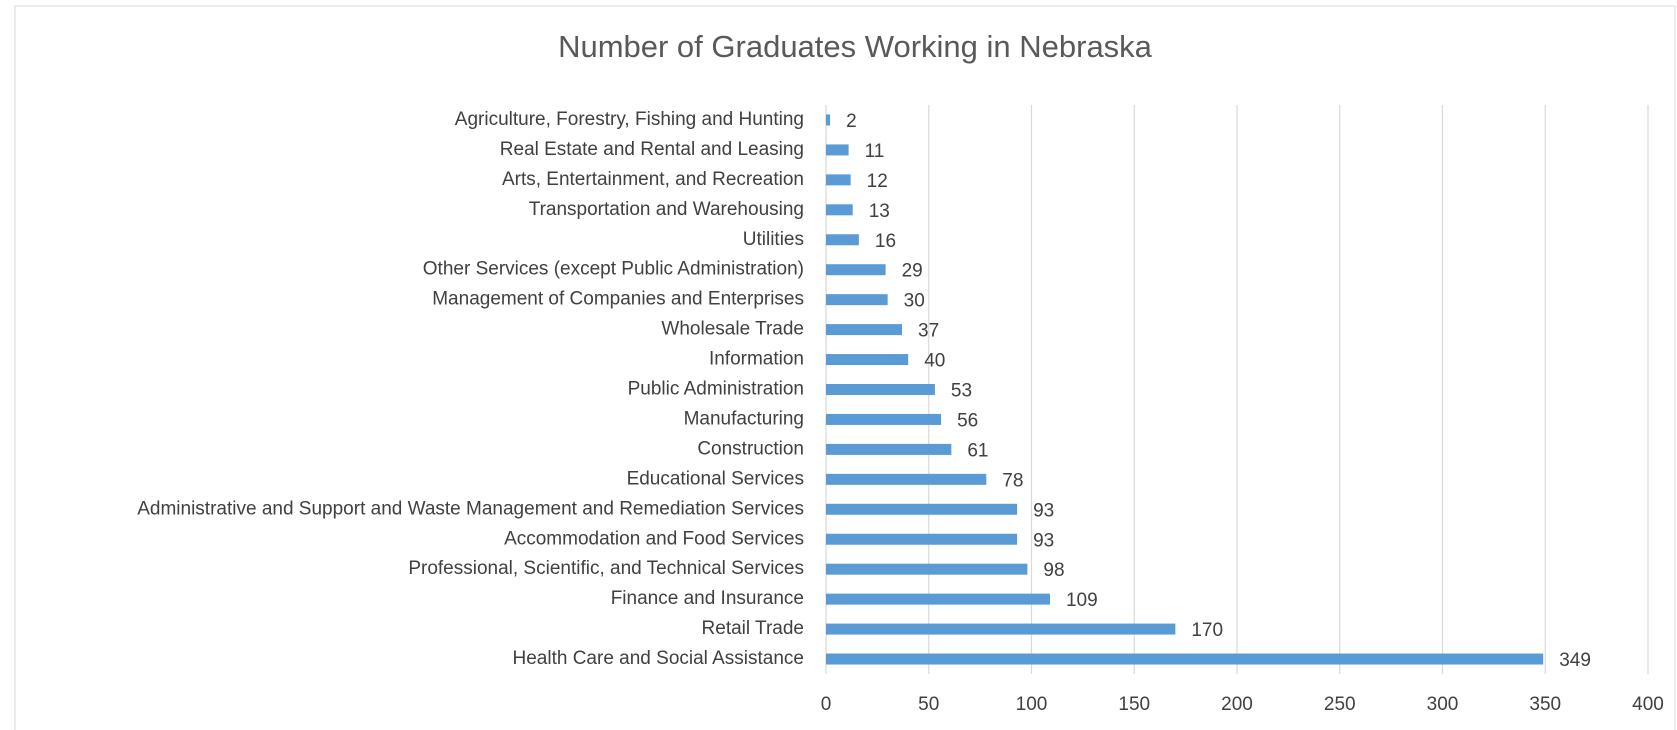 The height and width of the screenshot is (730, 1677). What do you see at coordinates (826, 704) in the screenshot?
I see `x-tick-label: 0` at bounding box center [826, 704].